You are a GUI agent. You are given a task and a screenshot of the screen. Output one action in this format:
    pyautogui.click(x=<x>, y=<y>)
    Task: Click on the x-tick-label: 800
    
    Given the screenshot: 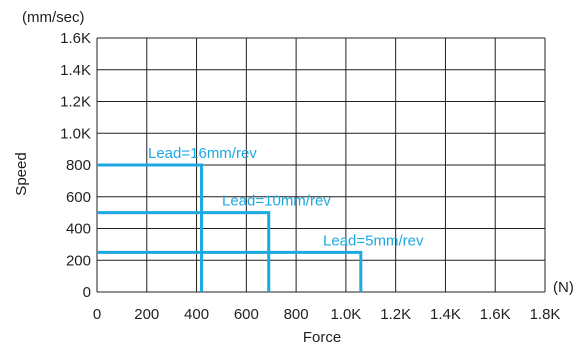 What is the action you would take?
    pyautogui.click(x=296, y=314)
    